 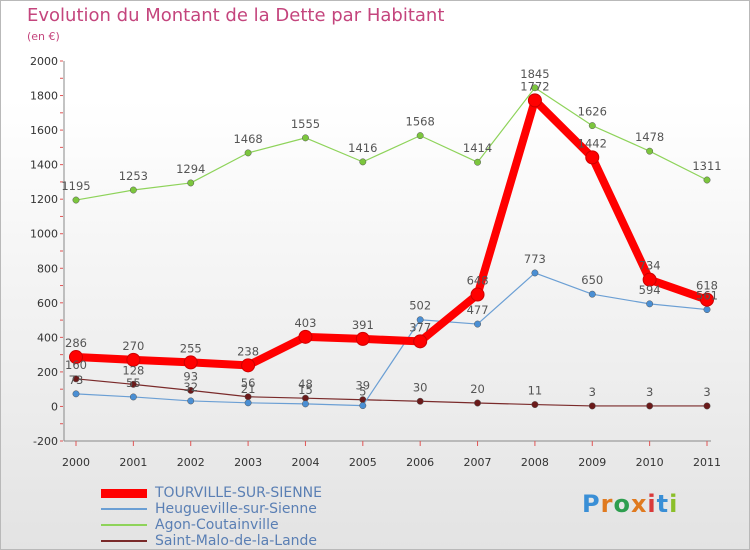 I want to click on y-tick-label: 1000, so click(x=44, y=234).